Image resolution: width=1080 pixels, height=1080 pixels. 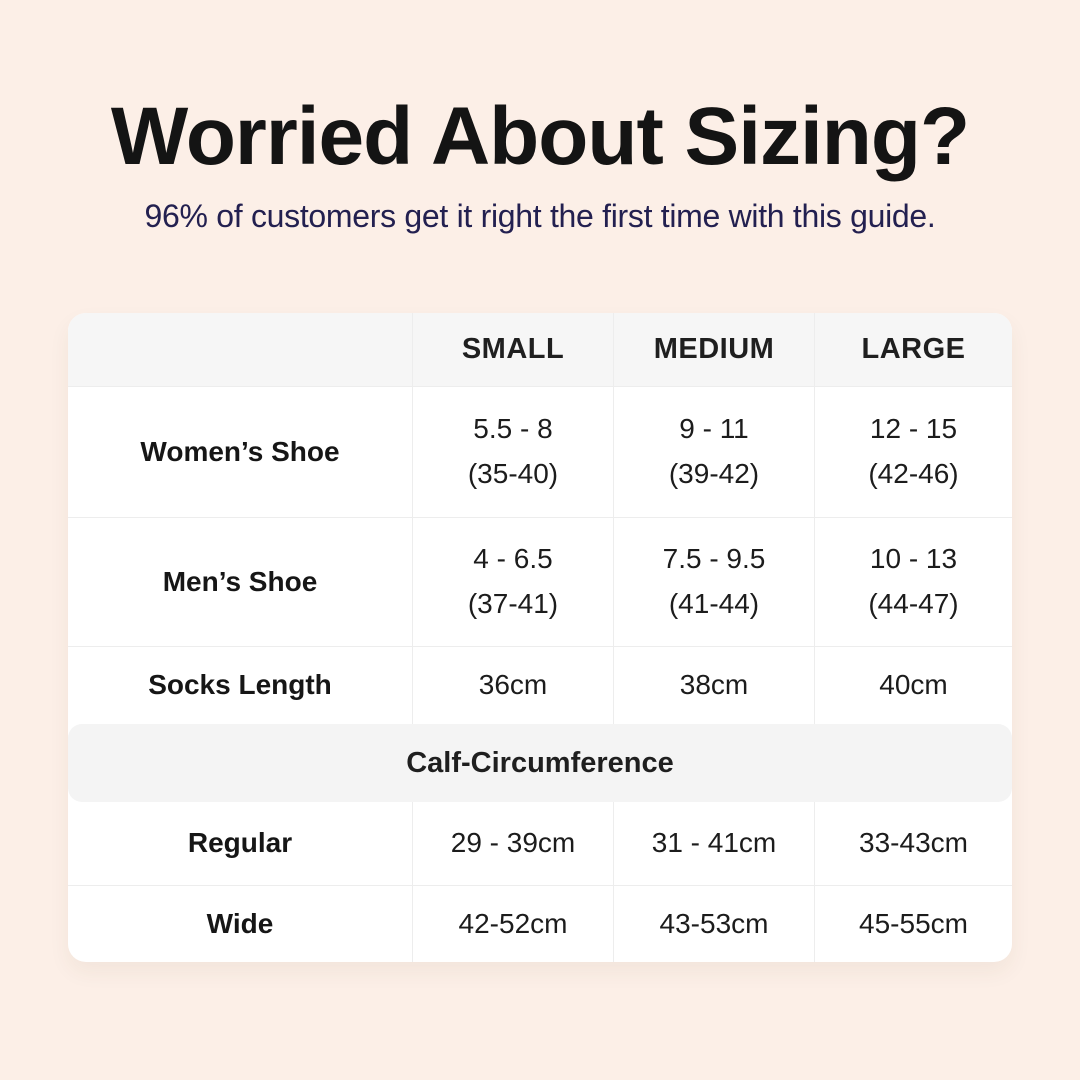 I want to click on page-title: Worried About Sizing?, so click(x=540, y=136).